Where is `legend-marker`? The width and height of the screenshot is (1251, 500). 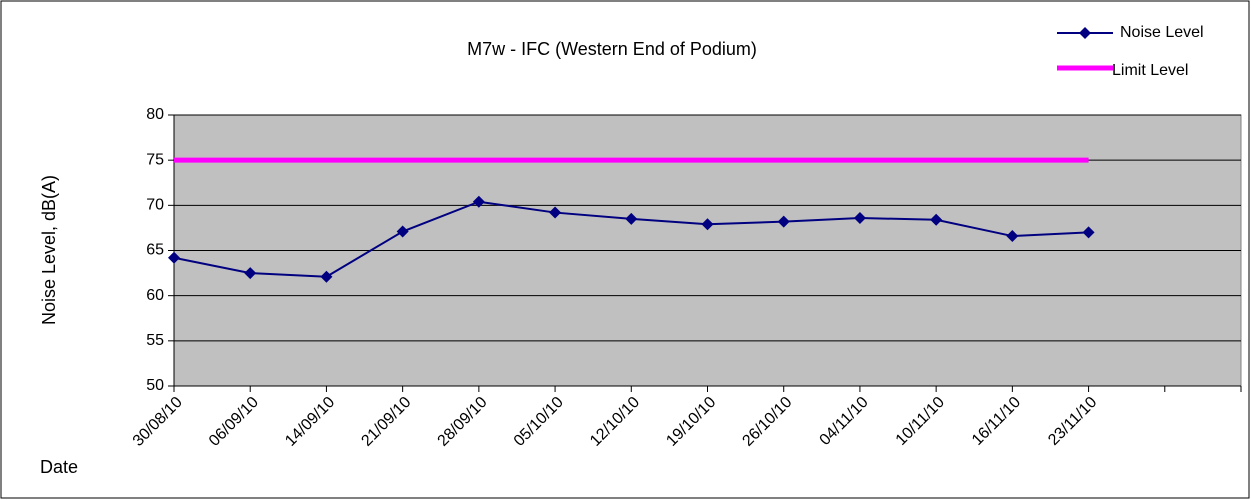 legend-marker is located at coordinates (1085, 33).